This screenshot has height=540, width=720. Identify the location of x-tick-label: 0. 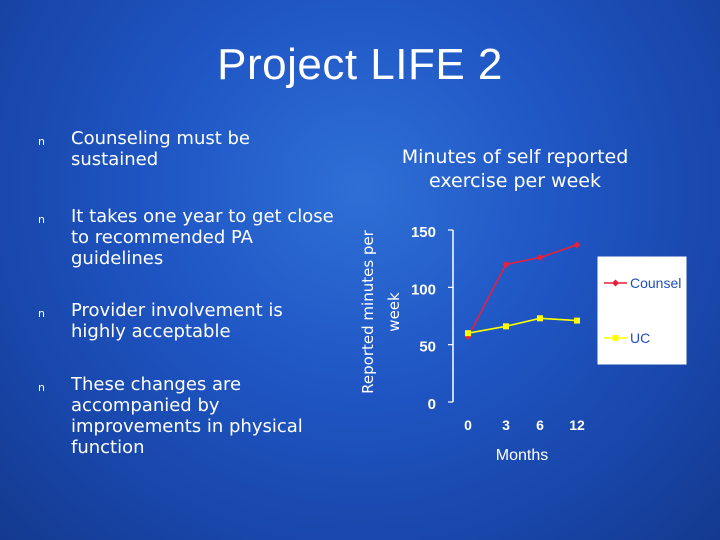
(468, 425).